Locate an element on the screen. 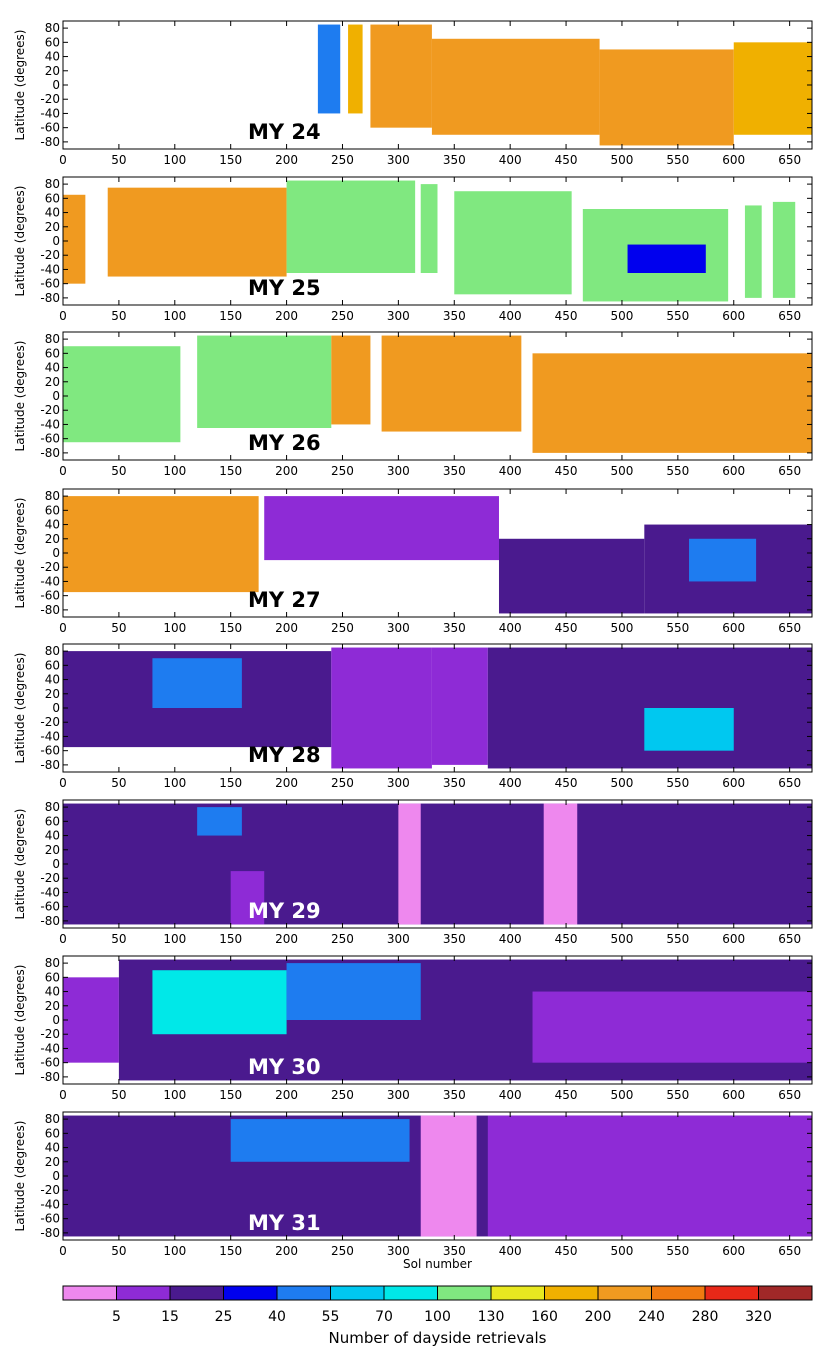  panel-label: MY 24 is located at coordinates (284, 132).